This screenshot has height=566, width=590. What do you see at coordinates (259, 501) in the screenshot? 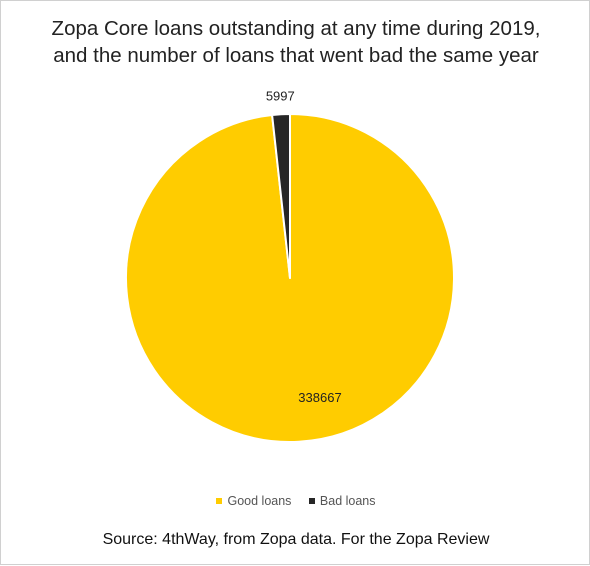
I see `legend-label-good-loans: Good loans` at bounding box center [259, 501].